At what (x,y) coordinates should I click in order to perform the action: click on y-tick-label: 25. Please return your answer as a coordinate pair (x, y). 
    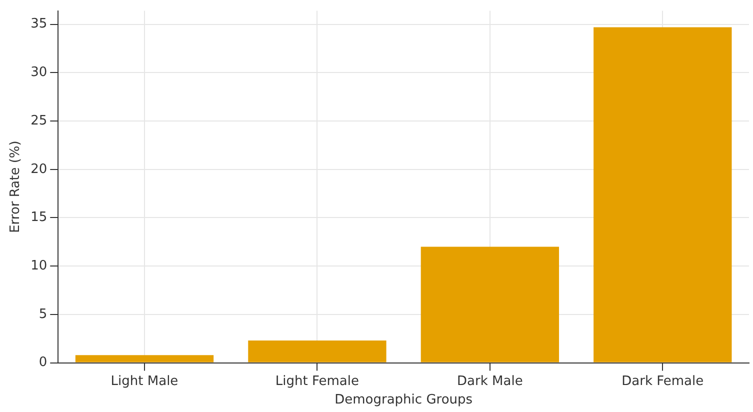
    Looking at the image, I should click on (39, 120).